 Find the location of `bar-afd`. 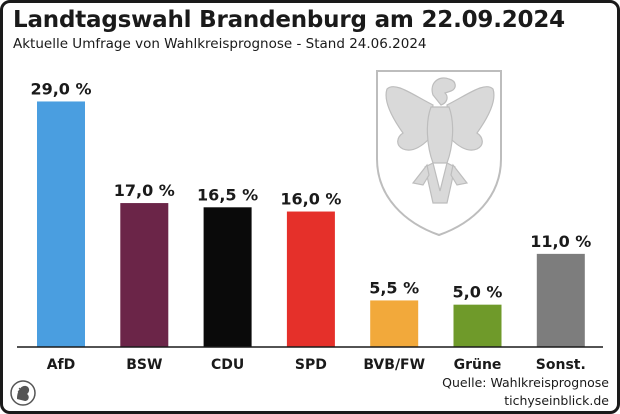

bar-afd is located at coordinates (61, 224).